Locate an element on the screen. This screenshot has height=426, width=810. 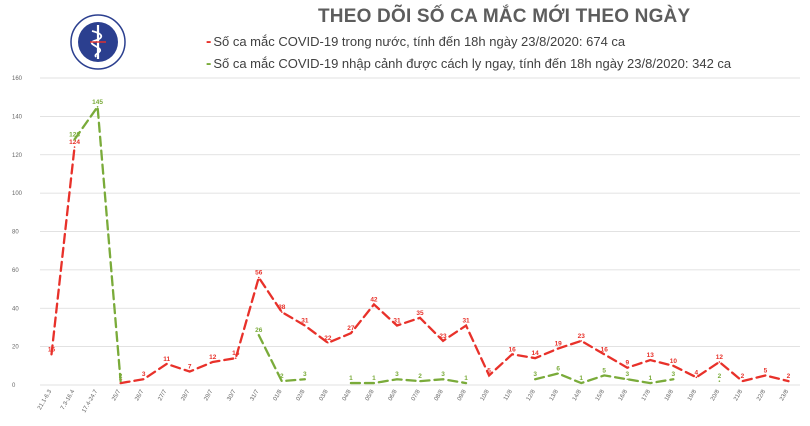
x-tick-label: 11/8 is located at coordinates (508, 394).